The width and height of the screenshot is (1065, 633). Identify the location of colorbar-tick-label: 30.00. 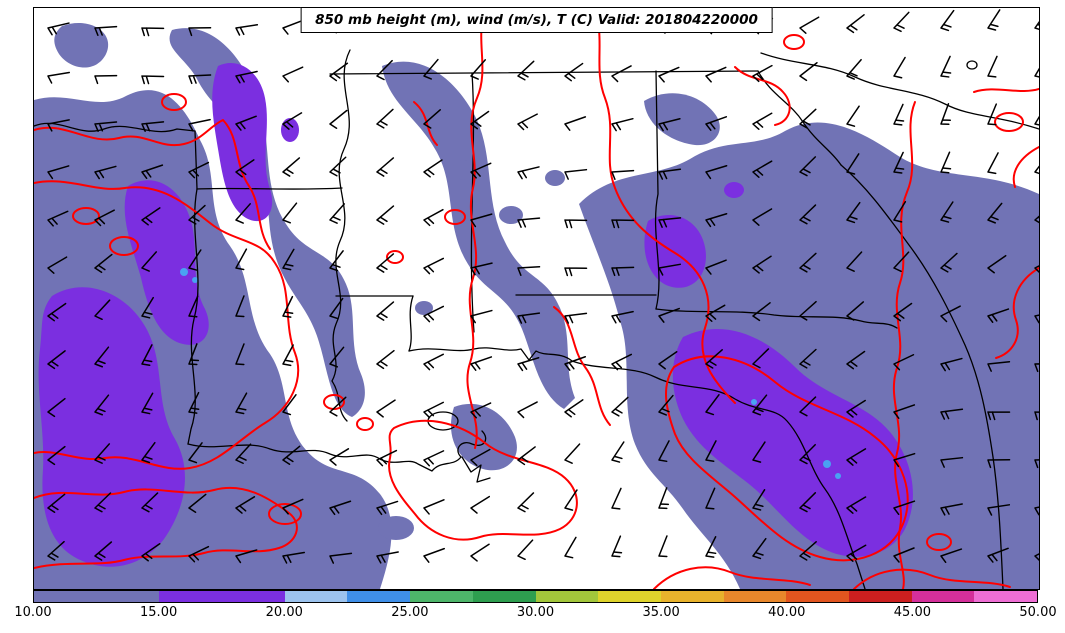
(535, 612).